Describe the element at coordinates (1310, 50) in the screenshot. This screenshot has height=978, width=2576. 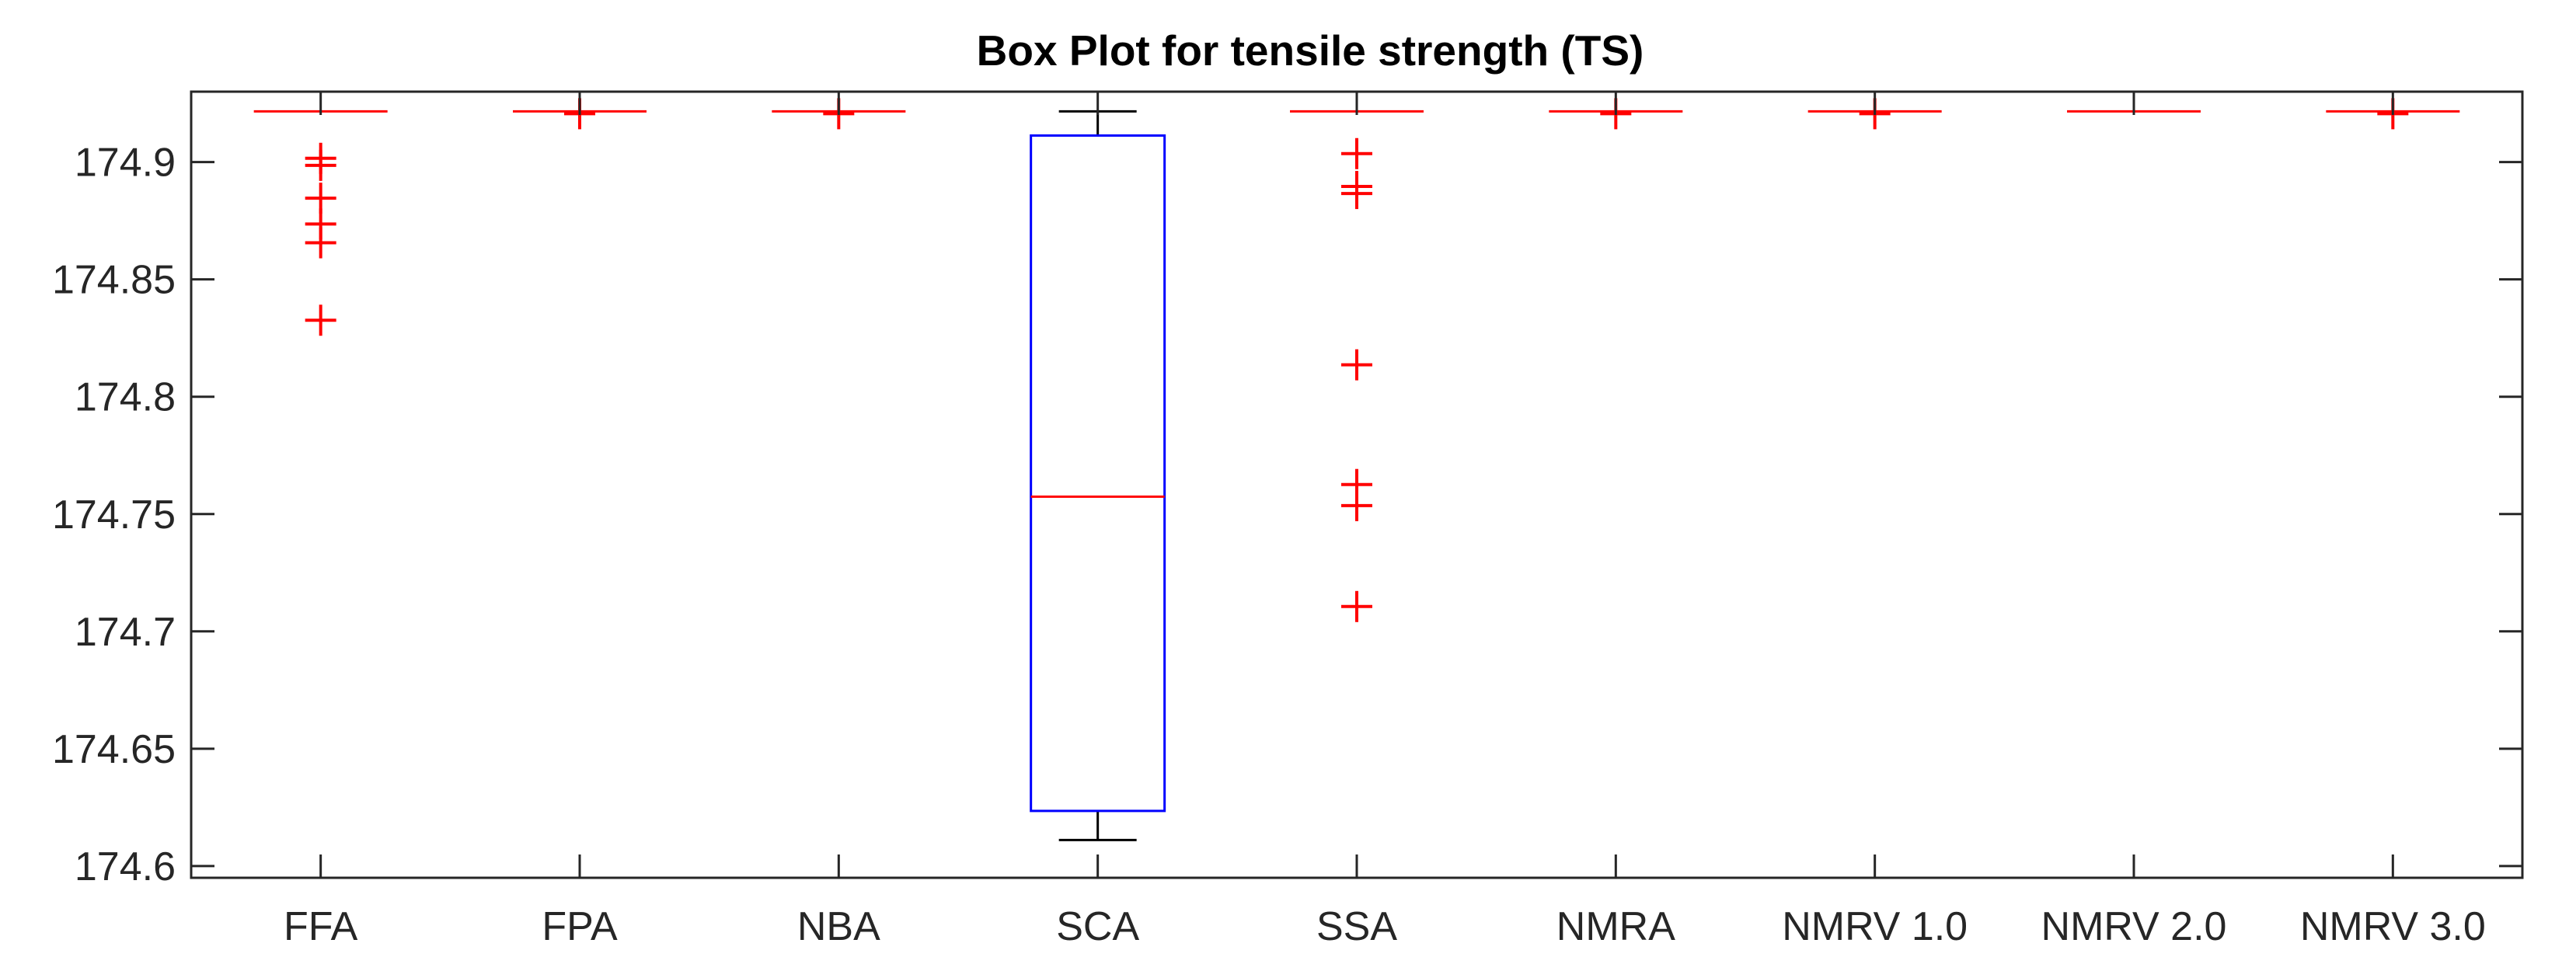
I see `chart-title: Box Plot for tensile strength (TS)` at that location.